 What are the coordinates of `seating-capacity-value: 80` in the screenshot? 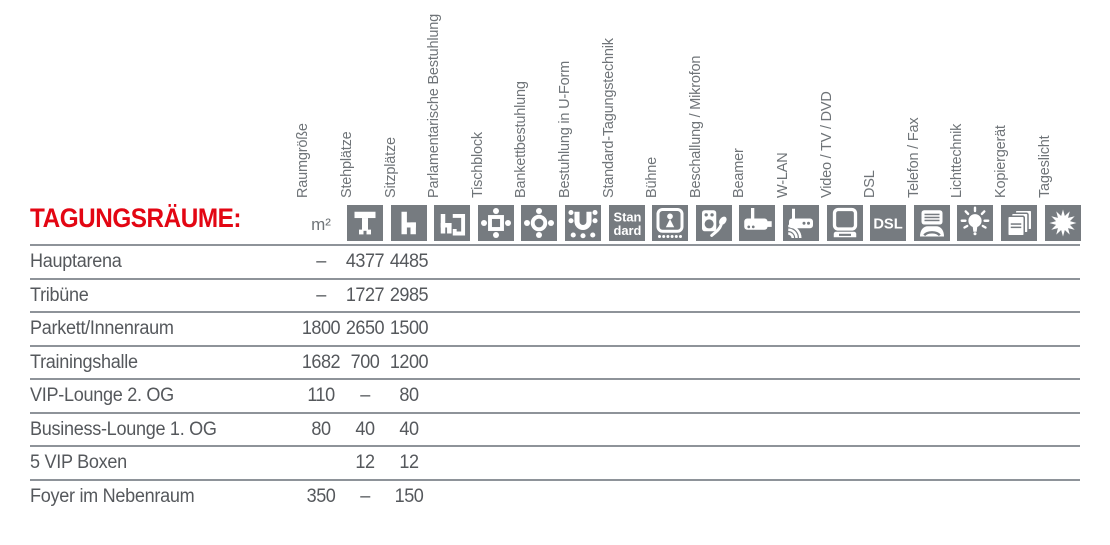 It's located at (409, 395).